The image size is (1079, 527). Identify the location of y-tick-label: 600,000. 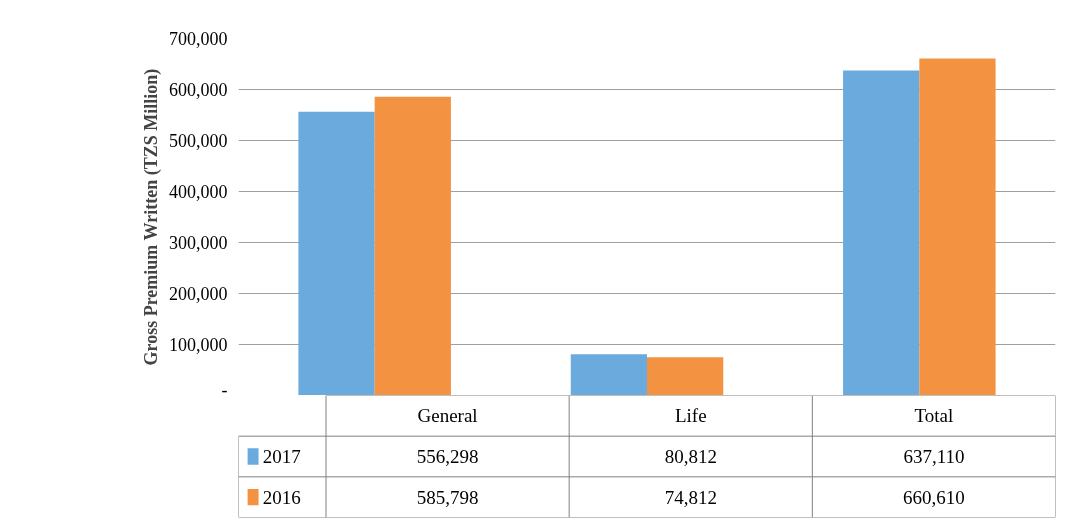
(198, 90).